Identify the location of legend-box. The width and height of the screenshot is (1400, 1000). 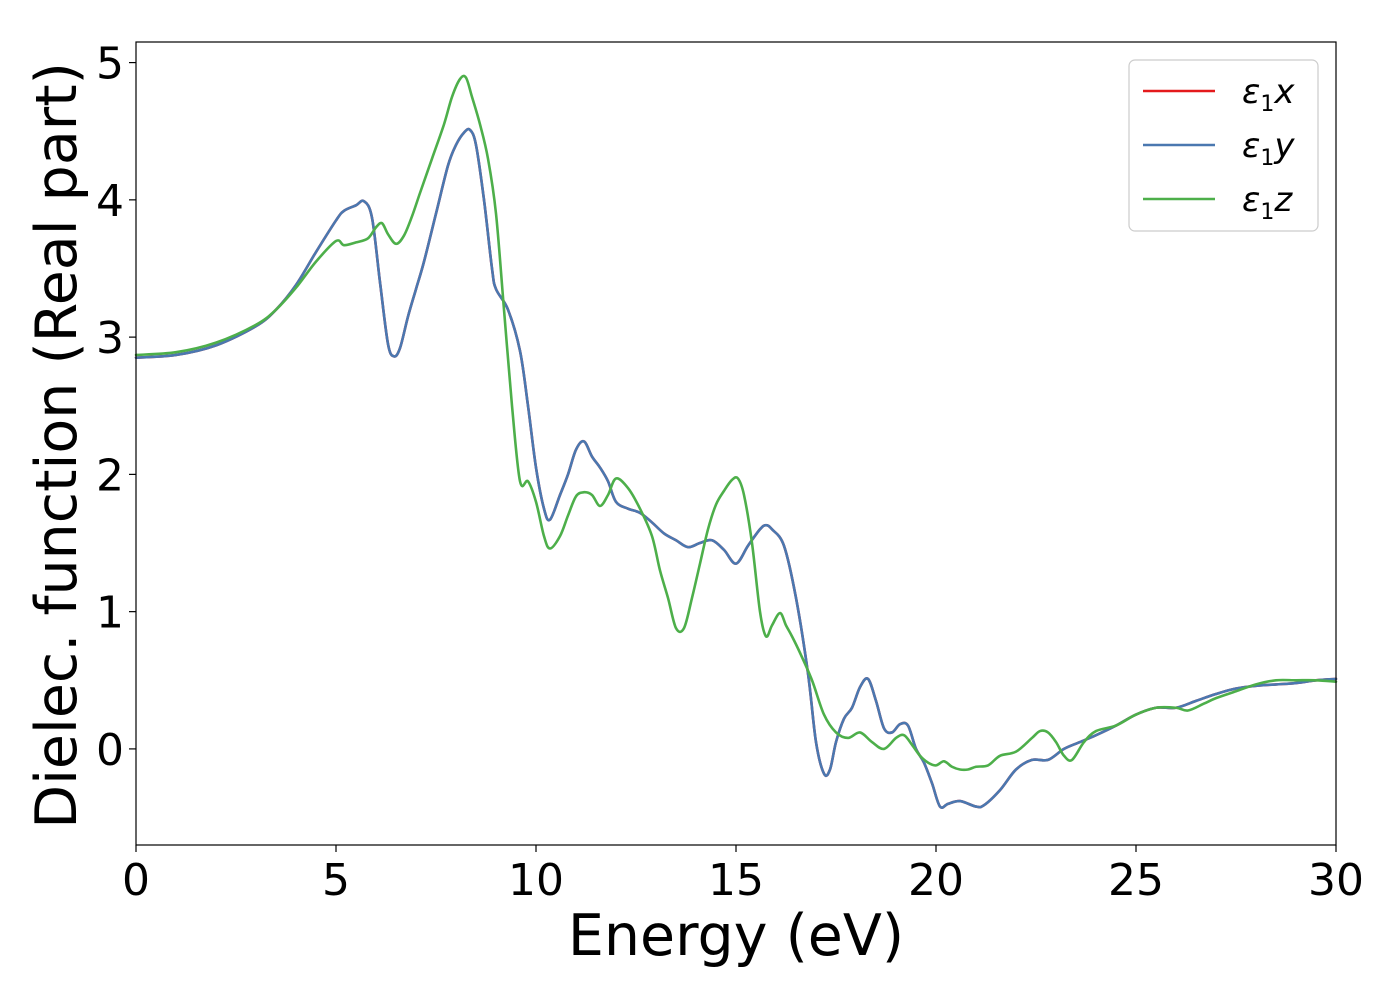
(1223, 145).